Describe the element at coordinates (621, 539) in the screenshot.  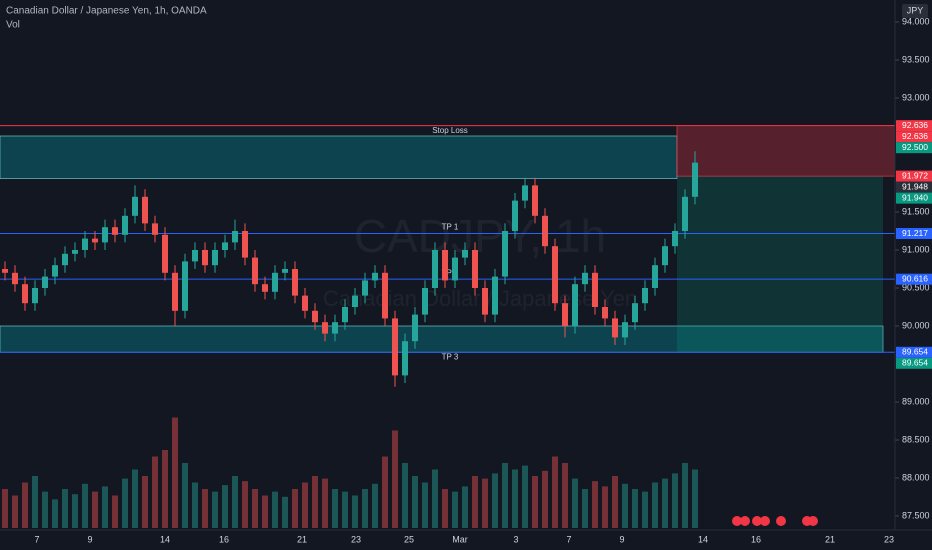
I see `time-label: 9` at that location.